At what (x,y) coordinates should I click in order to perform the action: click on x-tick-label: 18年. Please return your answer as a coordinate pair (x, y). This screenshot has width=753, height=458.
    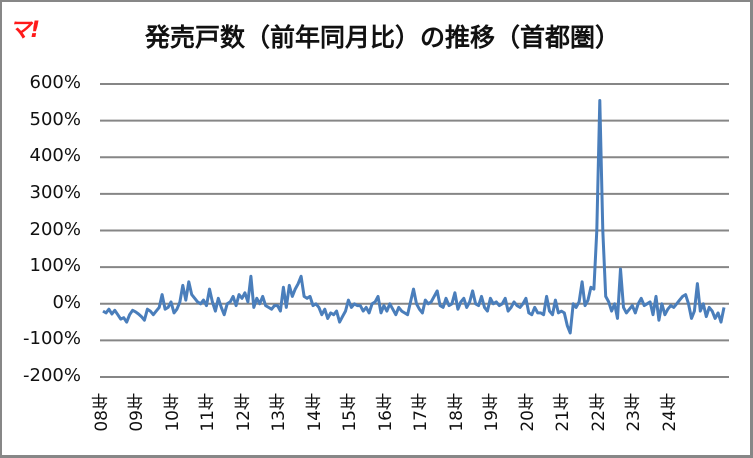
    Looking at the image, I should click on (456, 412).